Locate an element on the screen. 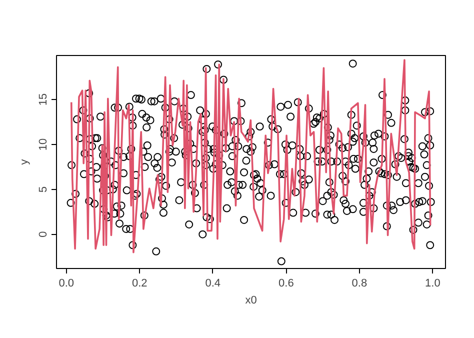  y-tick-label: 15 is located at coordinates (44, 99).